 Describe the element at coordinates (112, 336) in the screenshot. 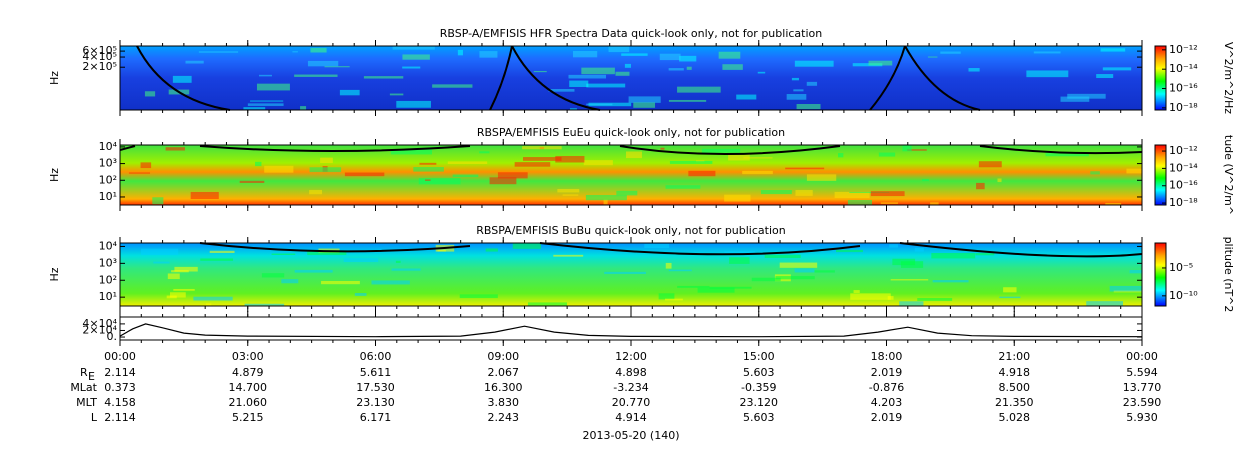

I see `y-tick-label: 0.` at that location.